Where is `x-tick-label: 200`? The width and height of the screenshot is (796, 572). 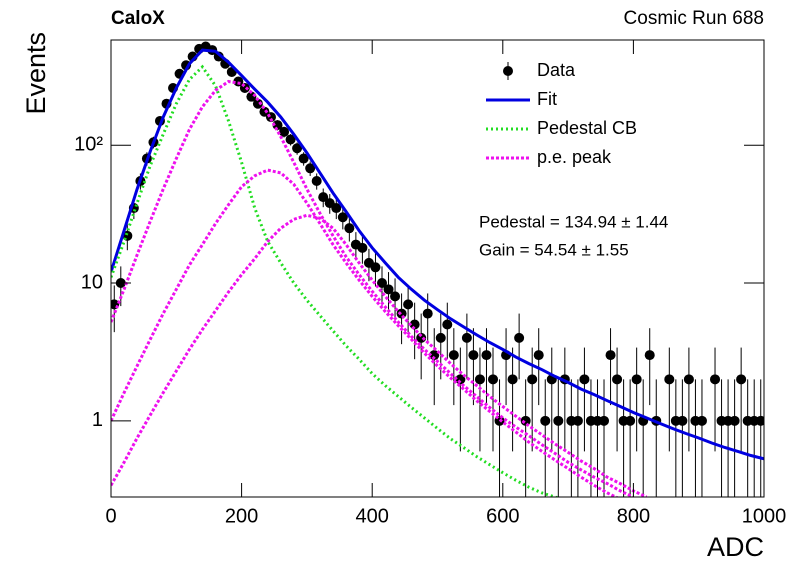
x-tick-label: 200 is located at coordinates (241, 516).